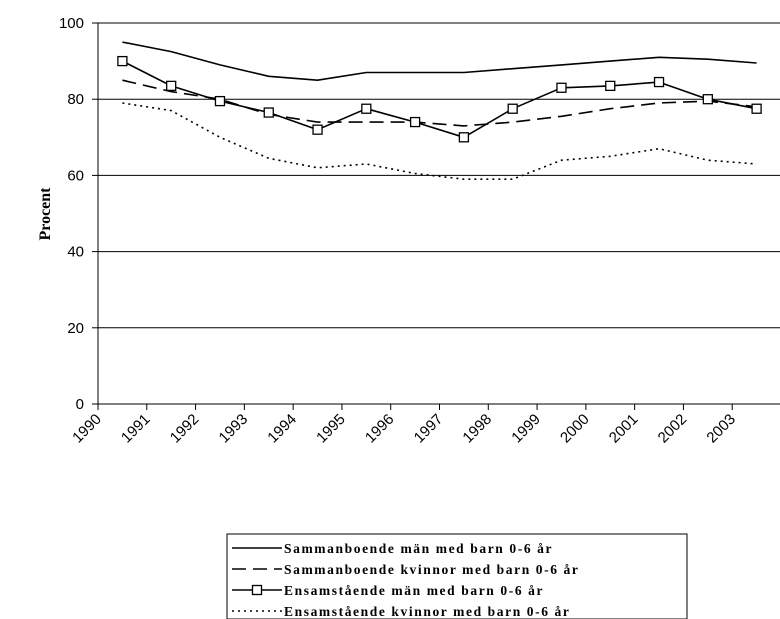 The height and width of the screenshot is (619, 780). I want to click on x-tick-label-1994: 1994, so click(282, 429).